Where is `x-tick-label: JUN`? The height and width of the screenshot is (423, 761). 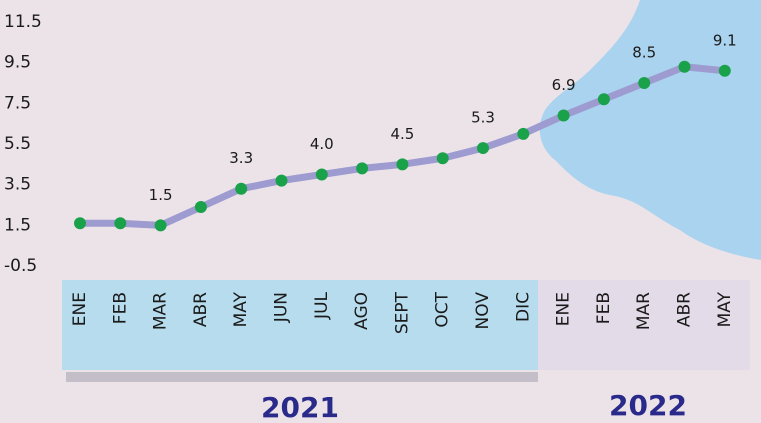 x-tick-label: JUN is located at coordinates (282, 307).